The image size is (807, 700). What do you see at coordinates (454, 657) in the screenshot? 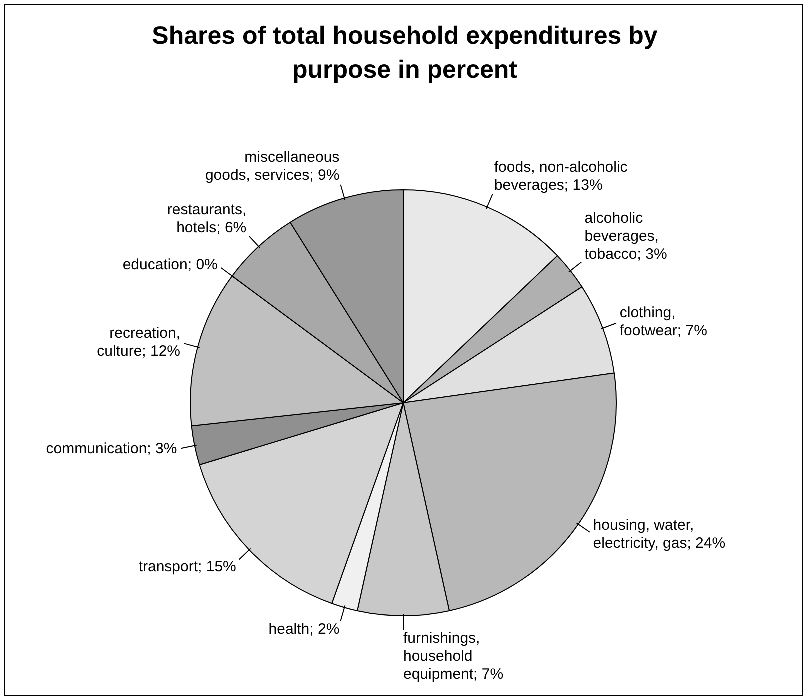
I see `slice-label: furnishings, household equipment; 7%` at bounding box center [454, 657].